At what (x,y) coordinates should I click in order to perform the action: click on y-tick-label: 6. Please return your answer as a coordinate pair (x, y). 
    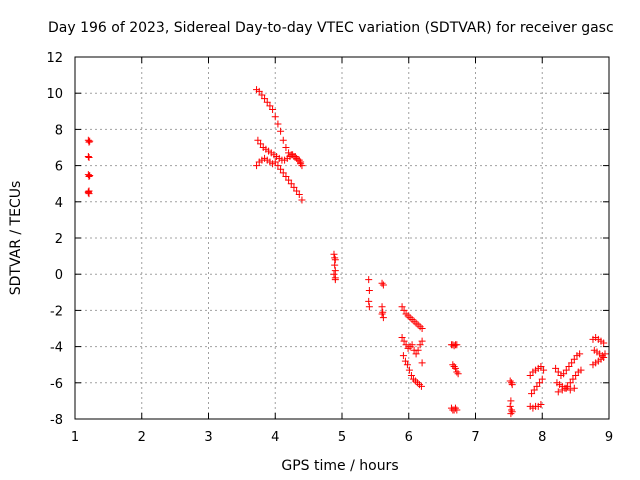
    Looking at the image, I should click on (59, 167).